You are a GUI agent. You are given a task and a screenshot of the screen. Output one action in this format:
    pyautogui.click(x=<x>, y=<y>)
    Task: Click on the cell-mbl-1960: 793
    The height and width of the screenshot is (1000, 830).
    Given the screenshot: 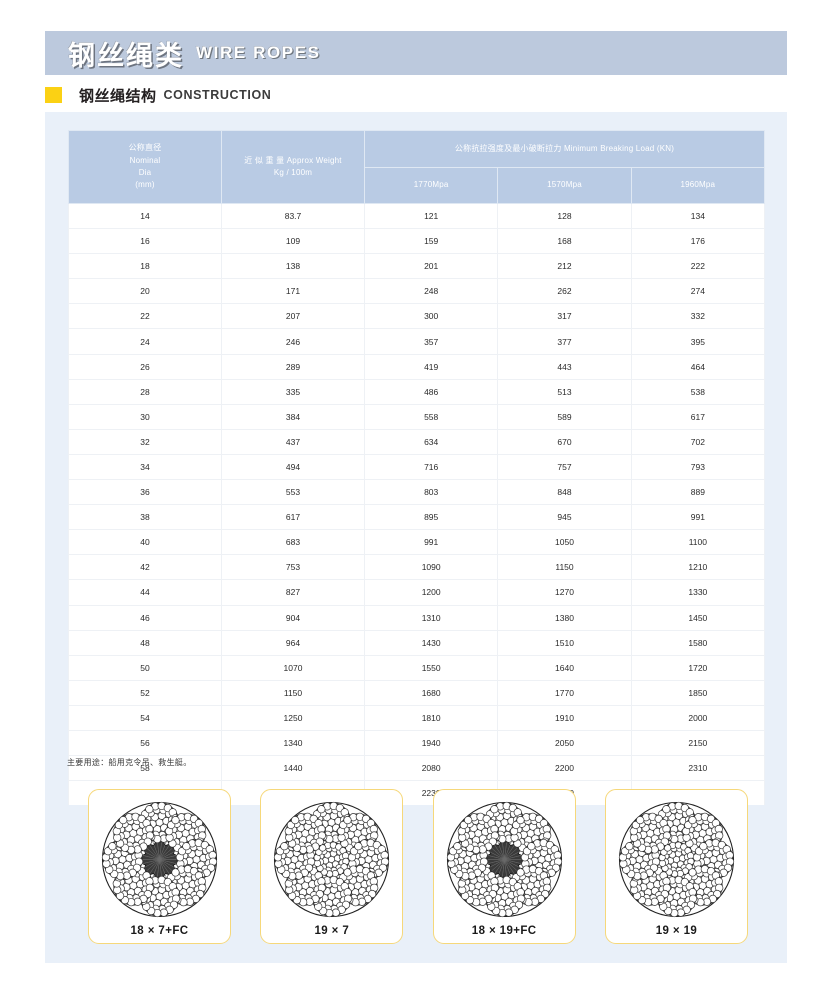 What is the action you would take?
    pyautogui.click(x=698, y=467)
    